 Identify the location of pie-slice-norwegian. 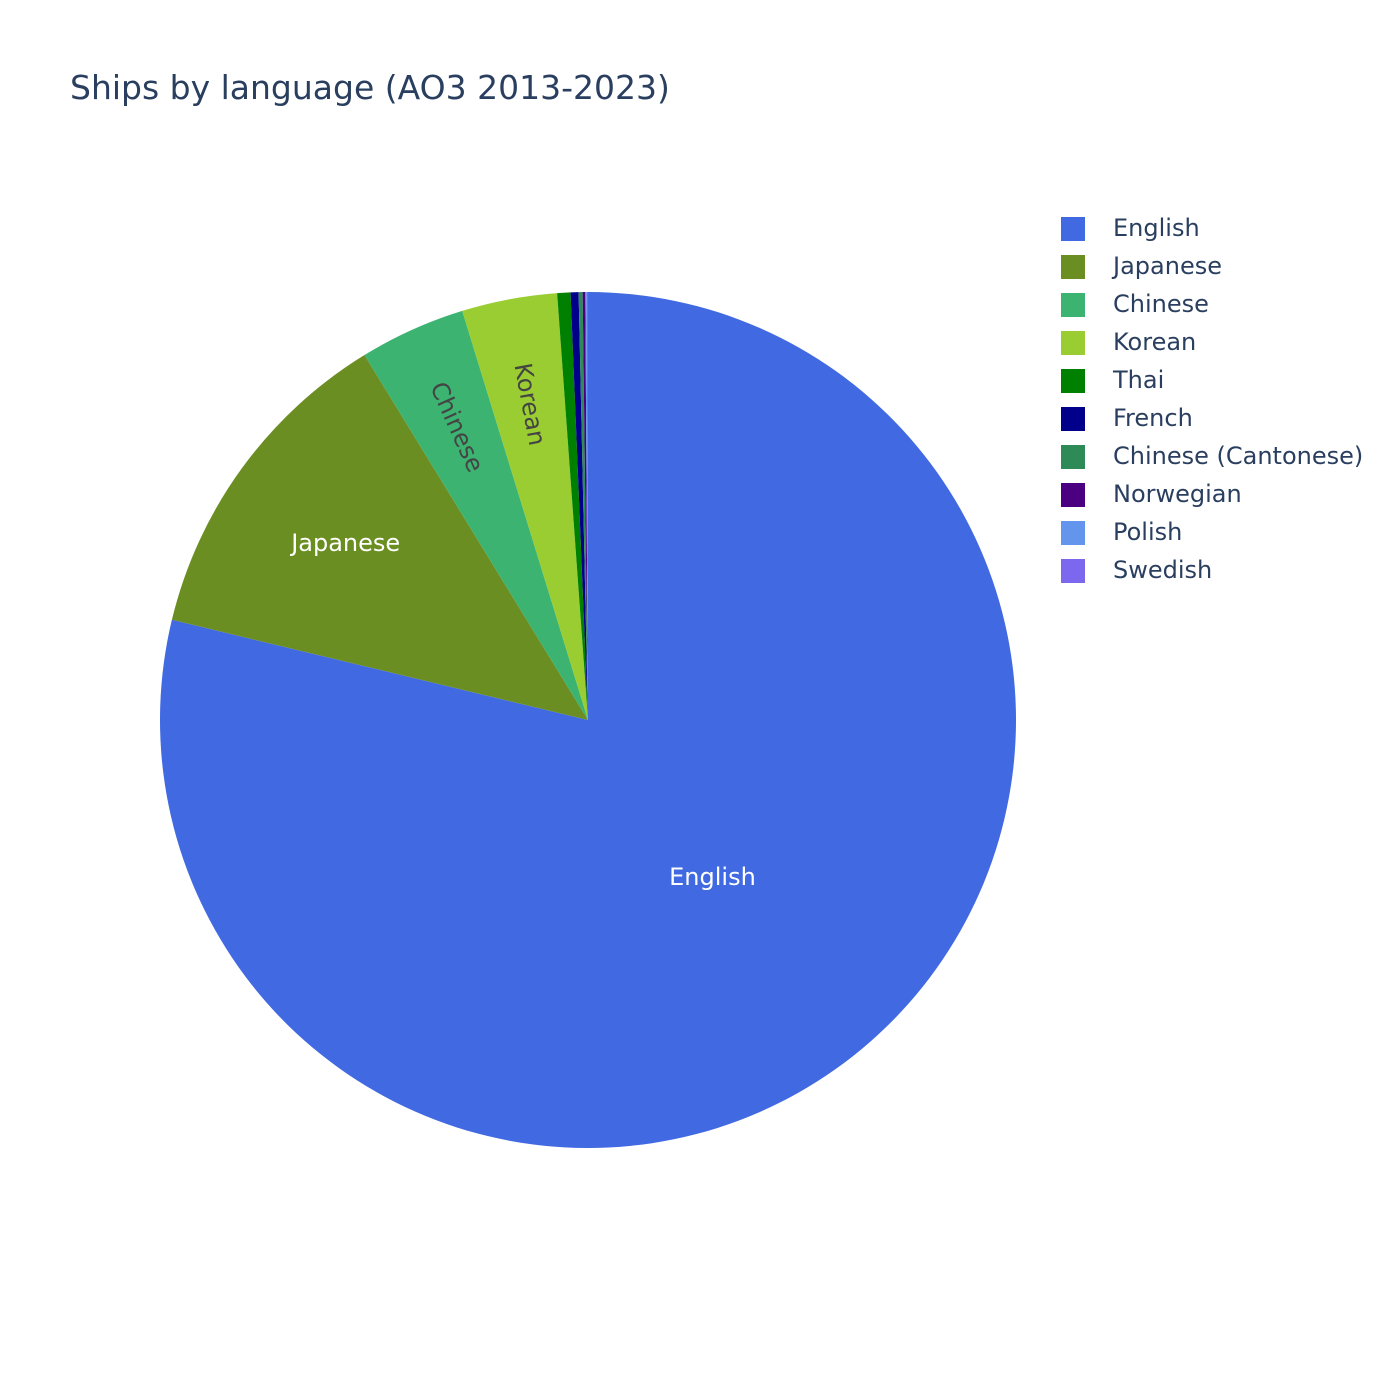
(585, 506).